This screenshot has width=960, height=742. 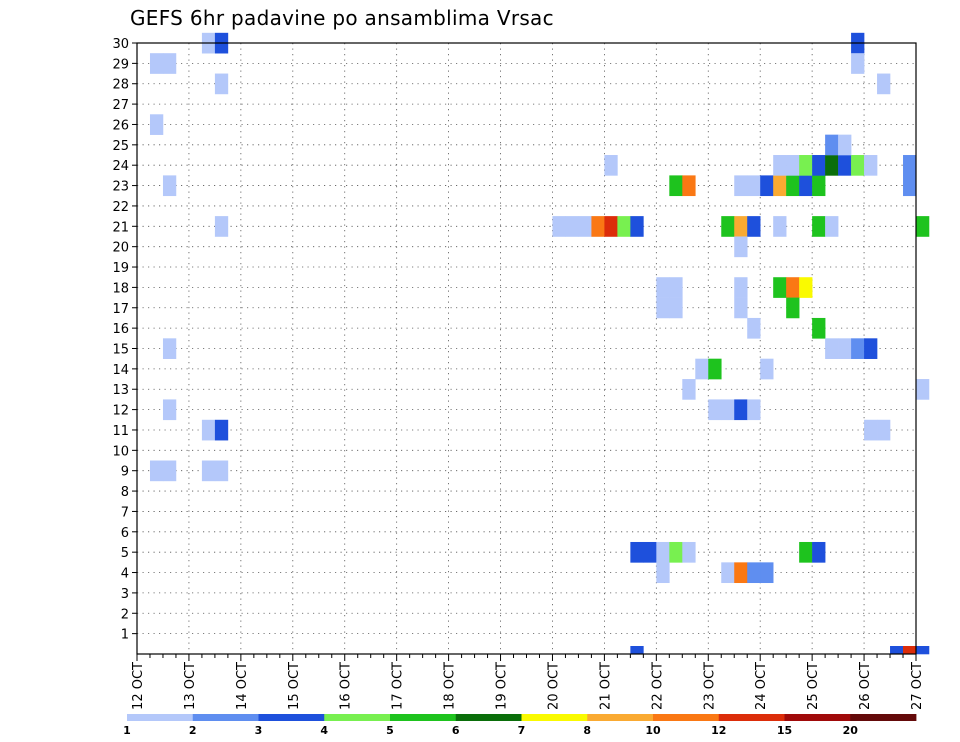 What do you see at coordinates (324, 730) in the screenshot?
I see `colorbar-label: 4` at bounding box center [324, 730].